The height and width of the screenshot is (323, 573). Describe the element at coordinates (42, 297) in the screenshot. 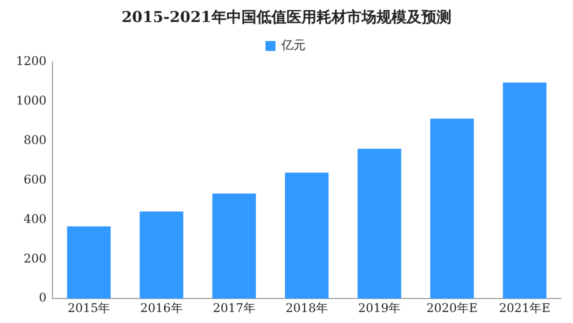

I see `y-tick-label: 0` at that location.